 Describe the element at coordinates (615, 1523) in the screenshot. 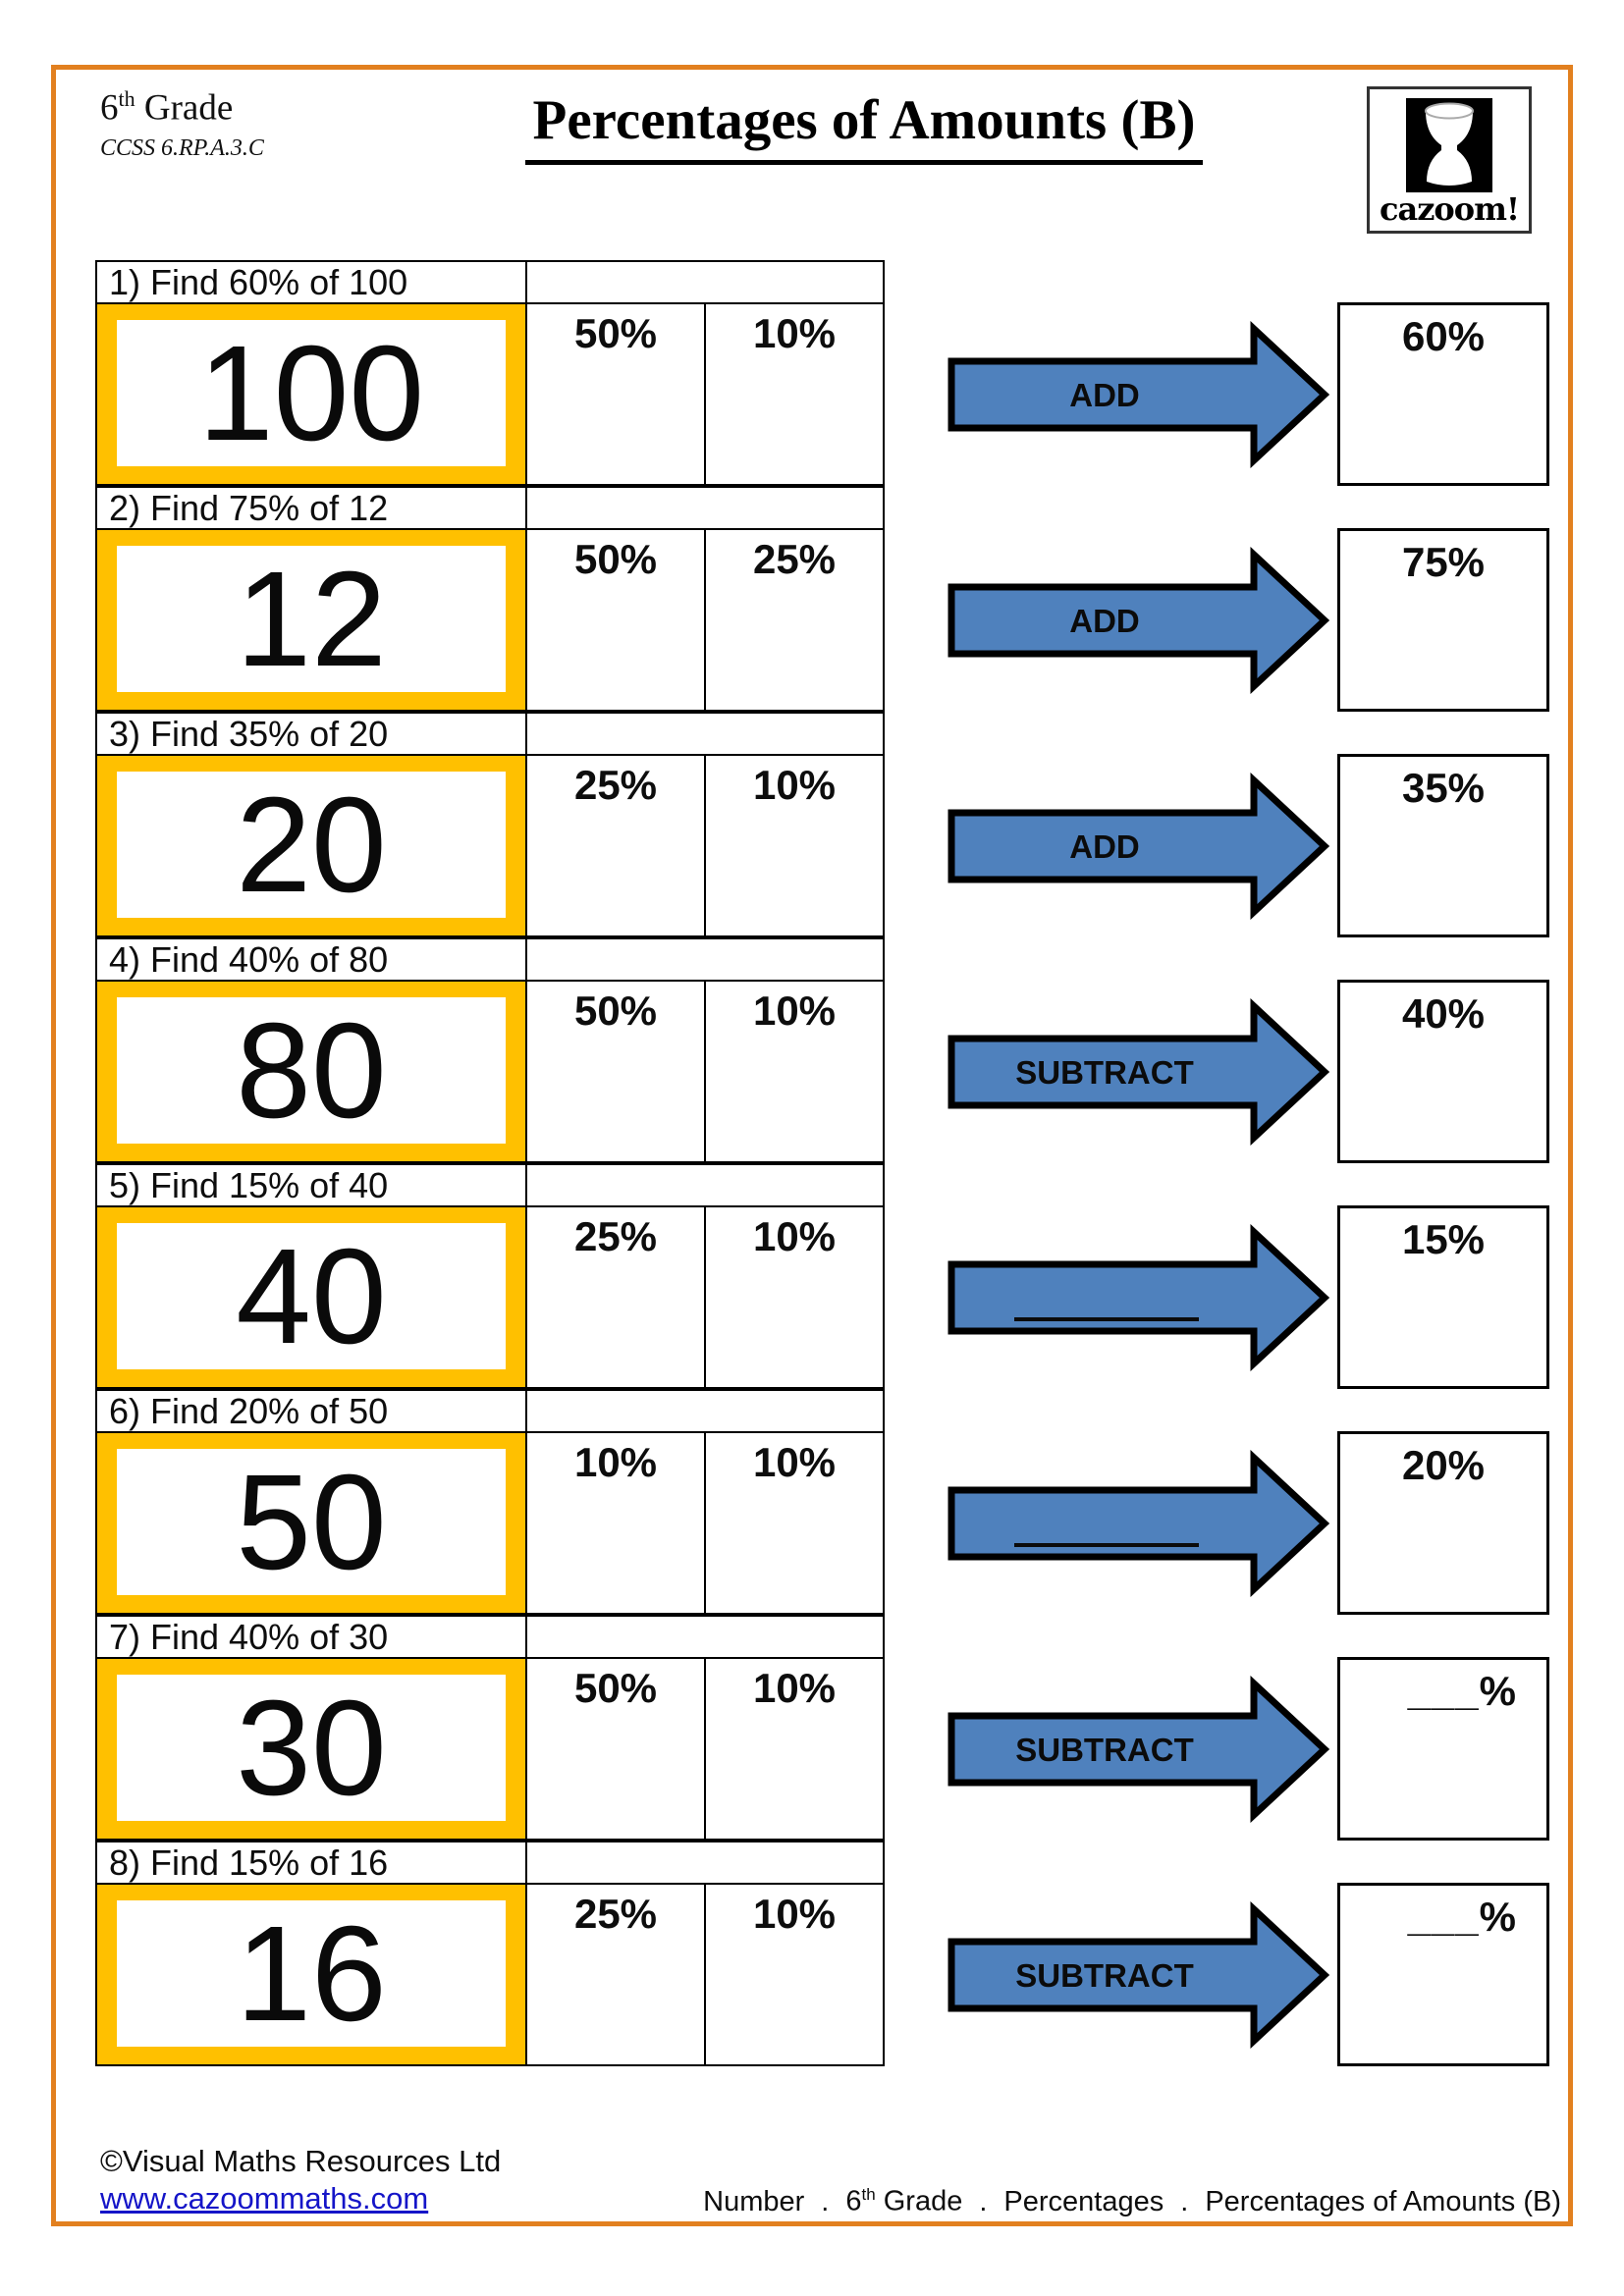

I see `percent-col-1-header: 10%` at that location.